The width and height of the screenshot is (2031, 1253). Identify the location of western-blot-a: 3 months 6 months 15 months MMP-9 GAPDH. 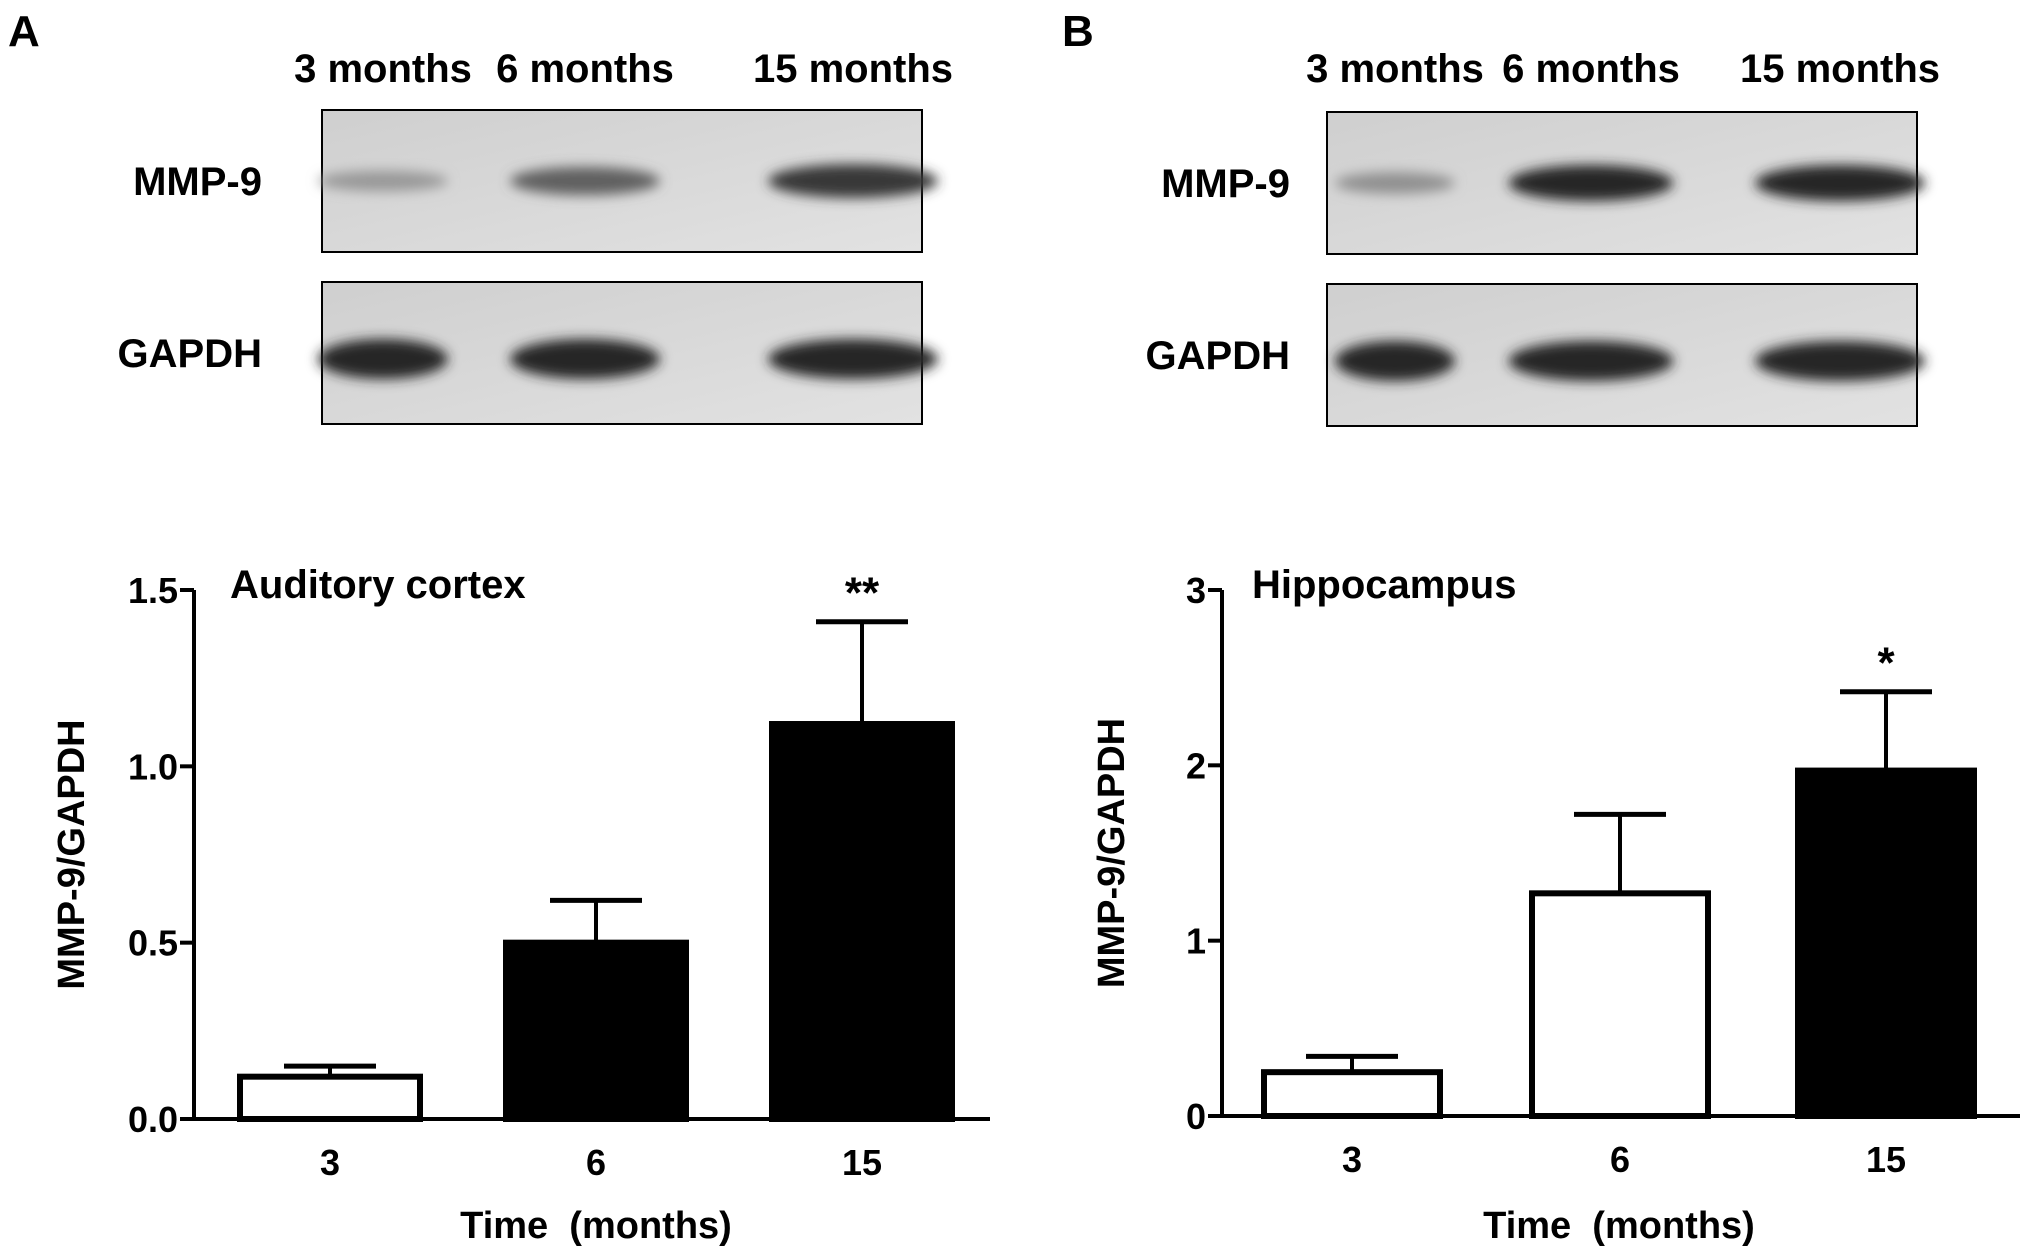
(535, 236).